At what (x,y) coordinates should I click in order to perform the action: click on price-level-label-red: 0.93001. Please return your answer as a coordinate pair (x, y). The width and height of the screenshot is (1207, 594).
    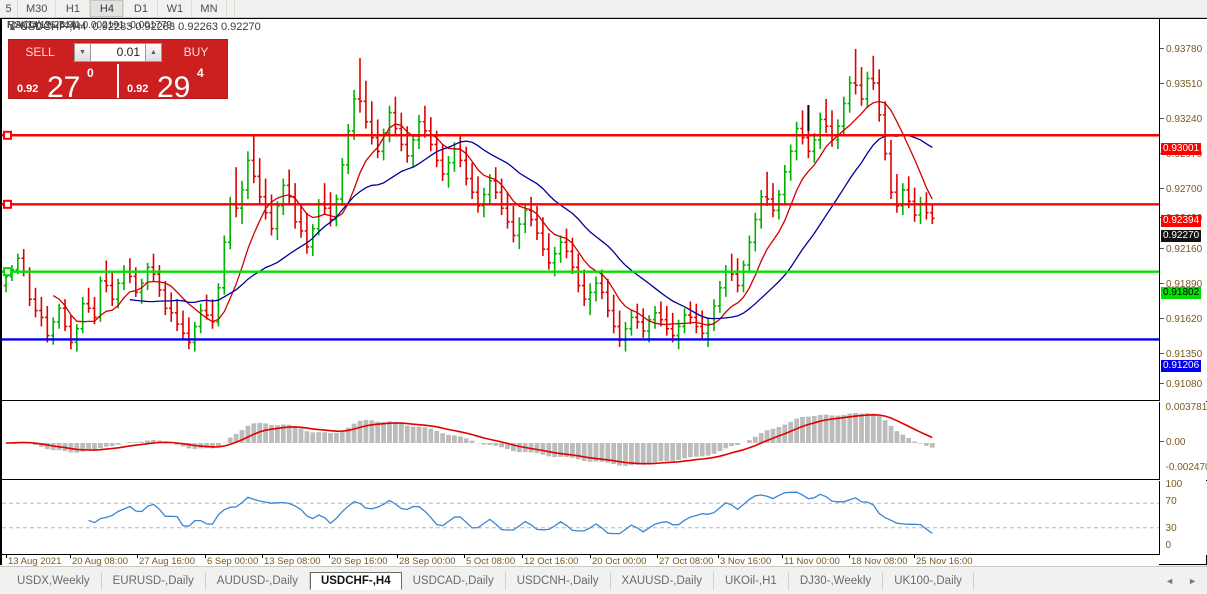
    Looking at the image, I should click on (1181, 149).